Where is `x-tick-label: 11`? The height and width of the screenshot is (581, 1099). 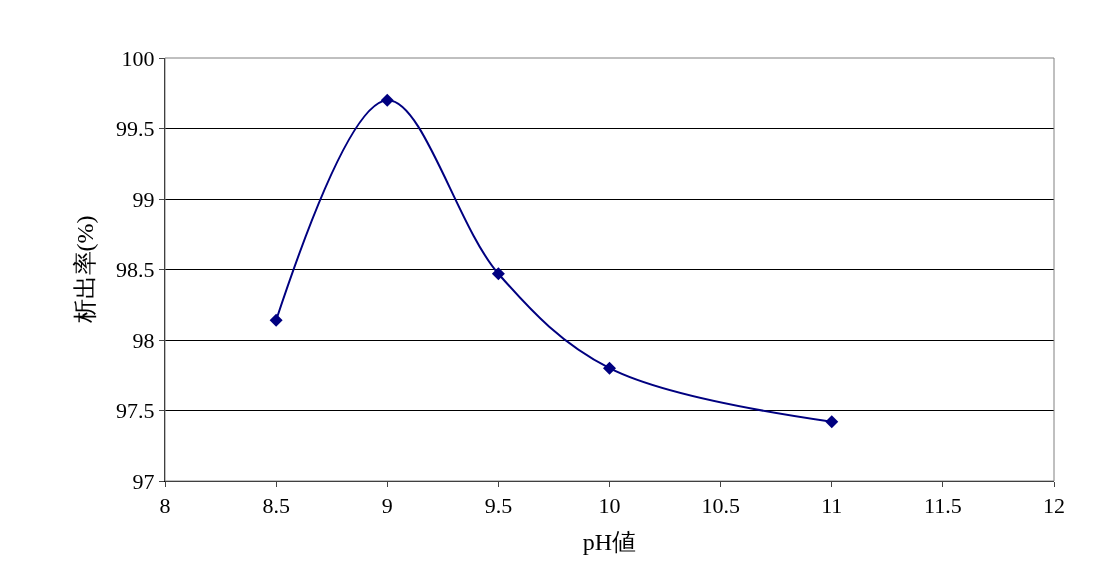 x-tick-label: 11 is located at coordinates (832, 506).